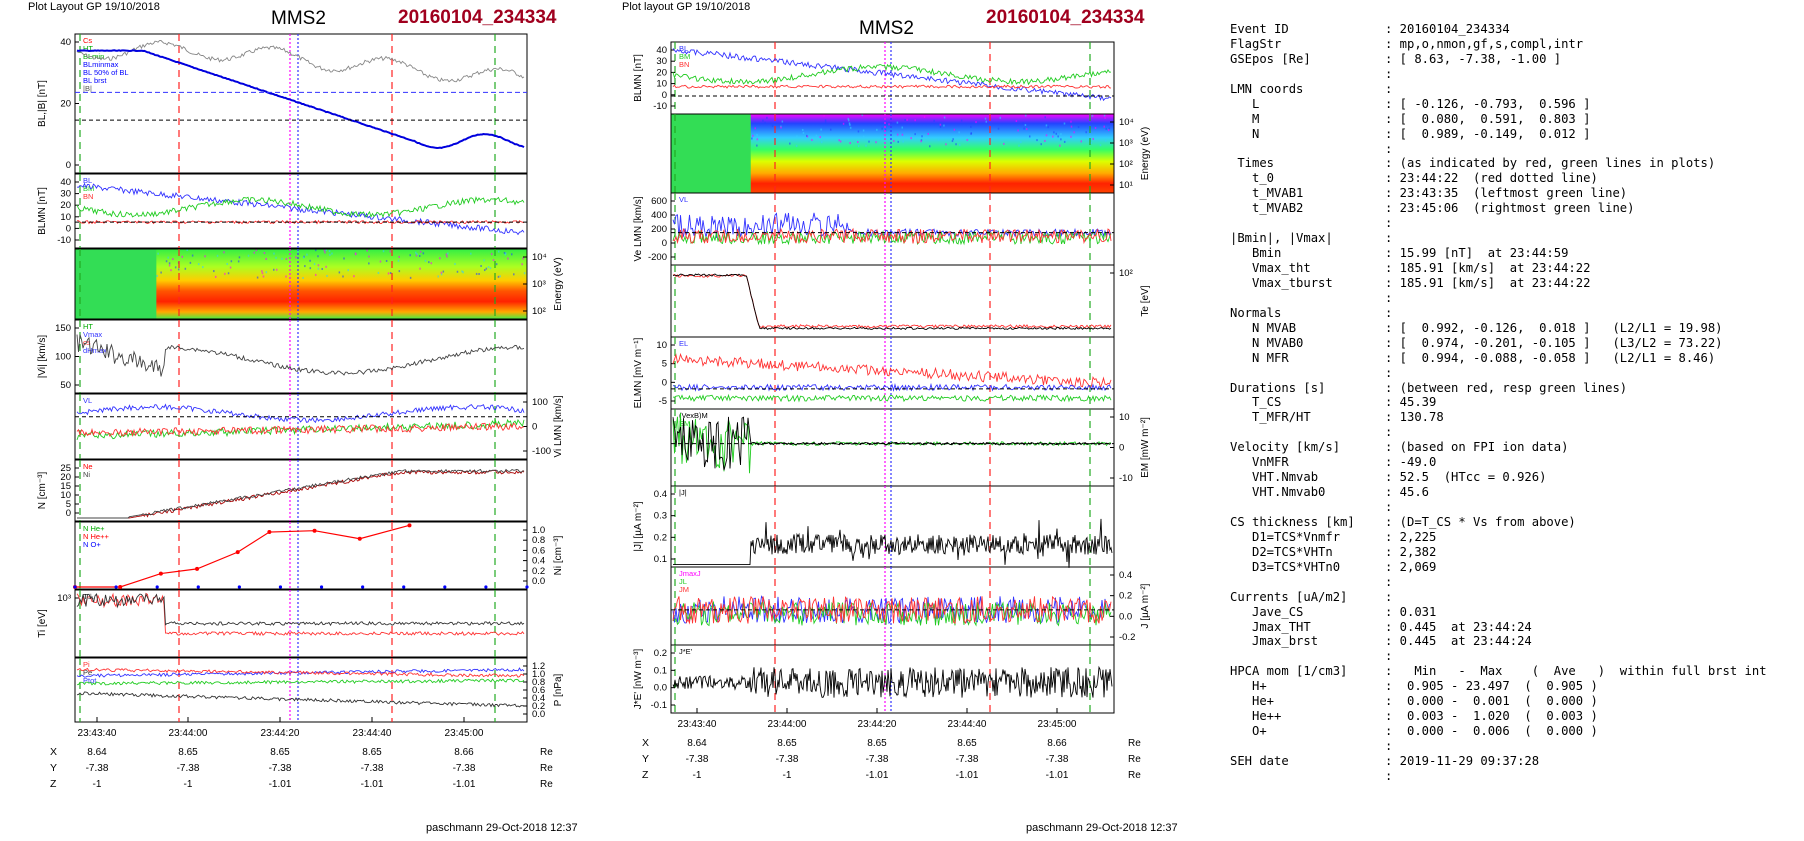 The image size is (1804, 841). What do you see at coordinates (1498, 627) in the screenshot?
I see `info-row: Jmax_THT: 0.445 at 23:44:24` at bounding box center [1498, 627].